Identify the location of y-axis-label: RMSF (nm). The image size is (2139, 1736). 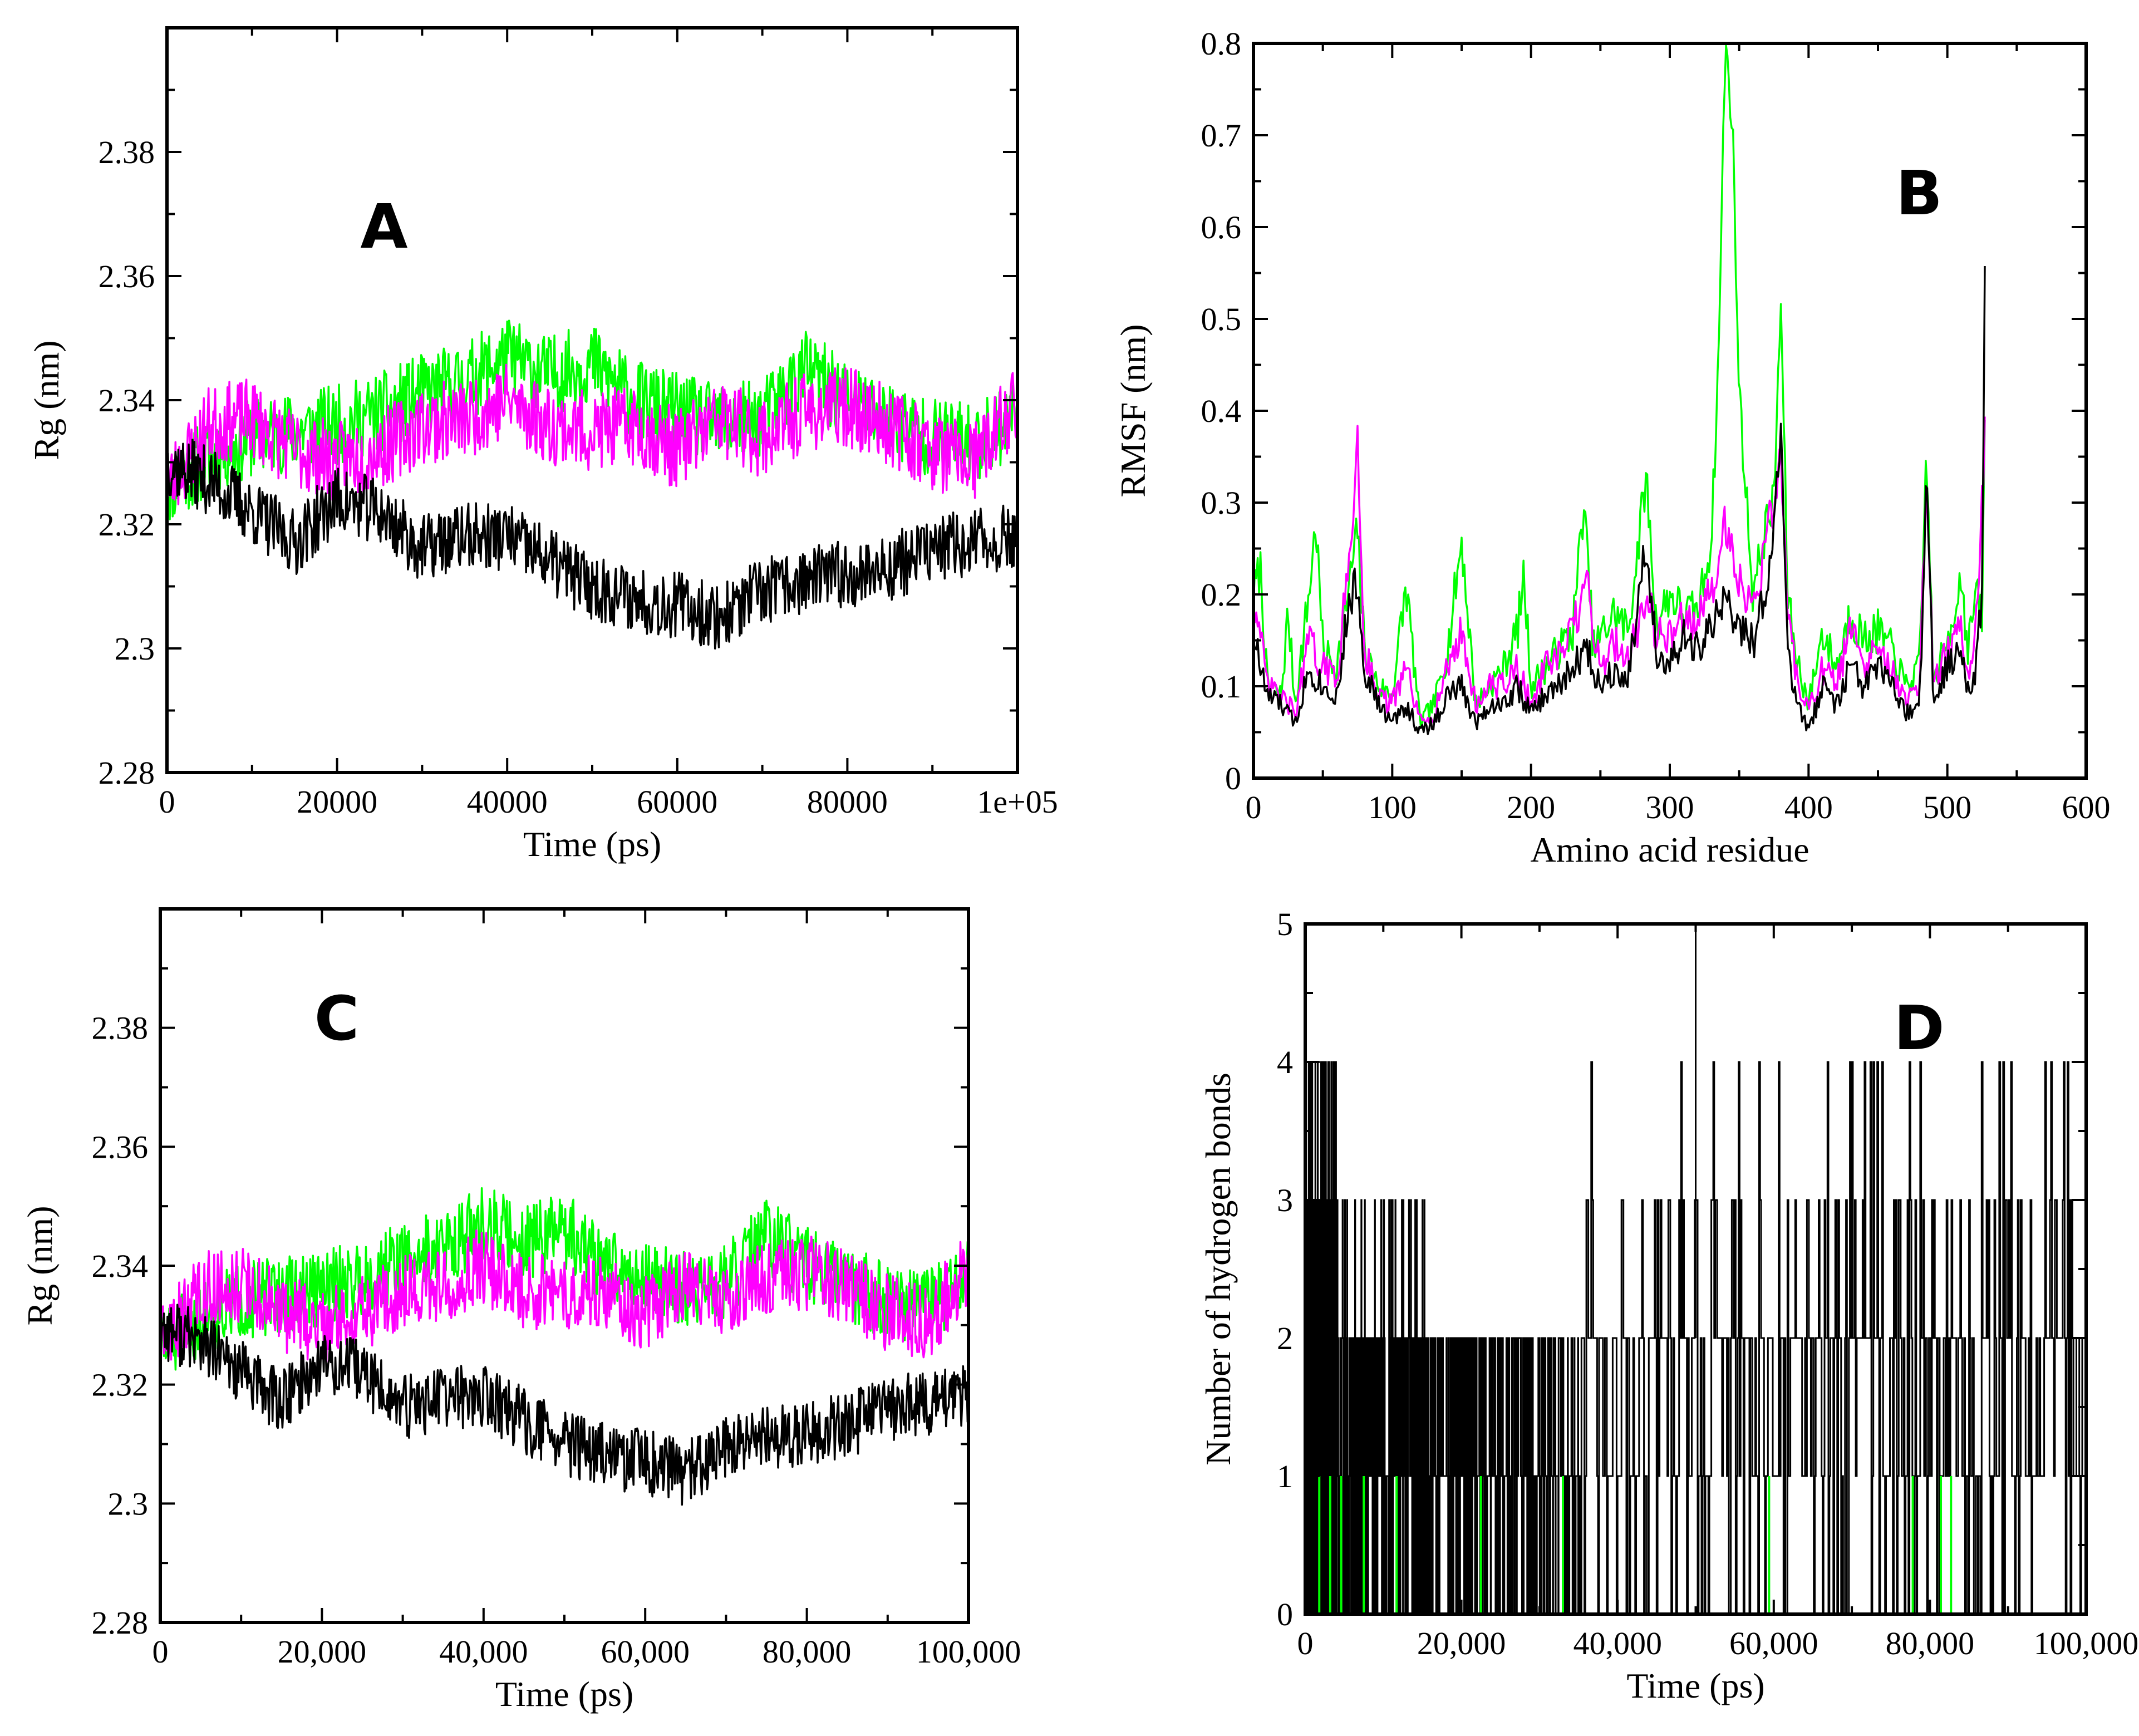
(1133, 410).